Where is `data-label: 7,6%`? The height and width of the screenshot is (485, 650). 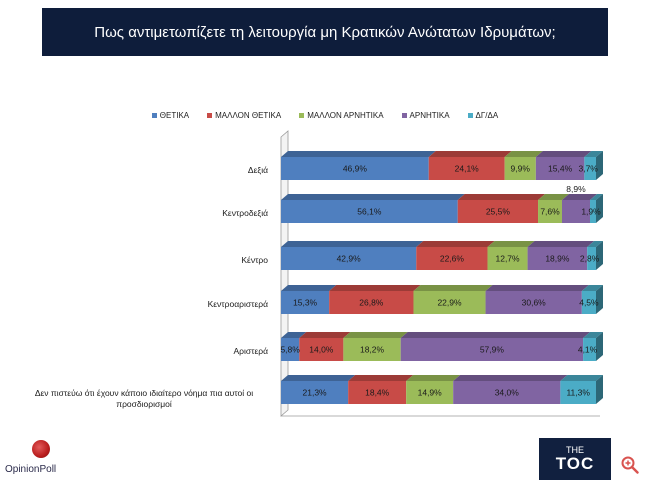 data-label: 7,6% is located at coordinates (550, 212).